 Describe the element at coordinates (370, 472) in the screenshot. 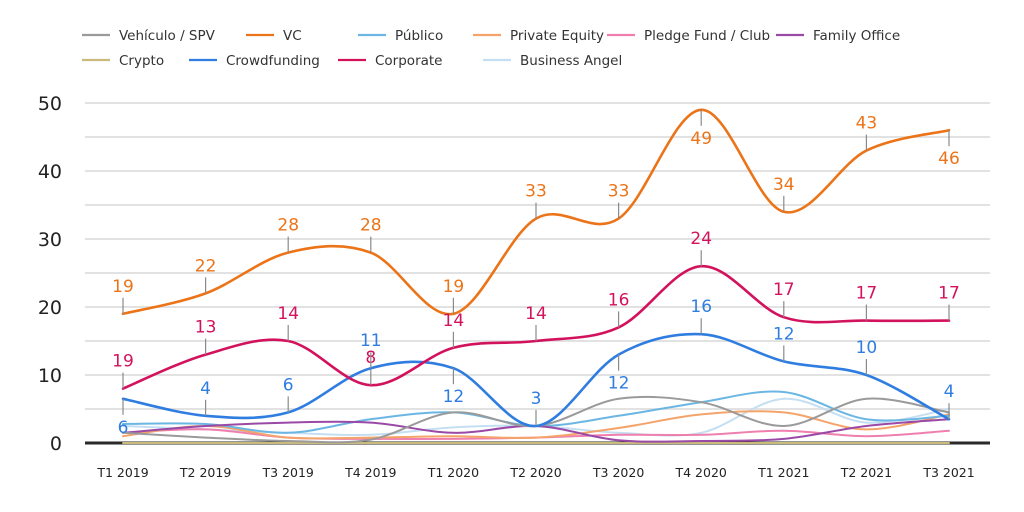

I see `x-tick-label: T4 2019` at that location.